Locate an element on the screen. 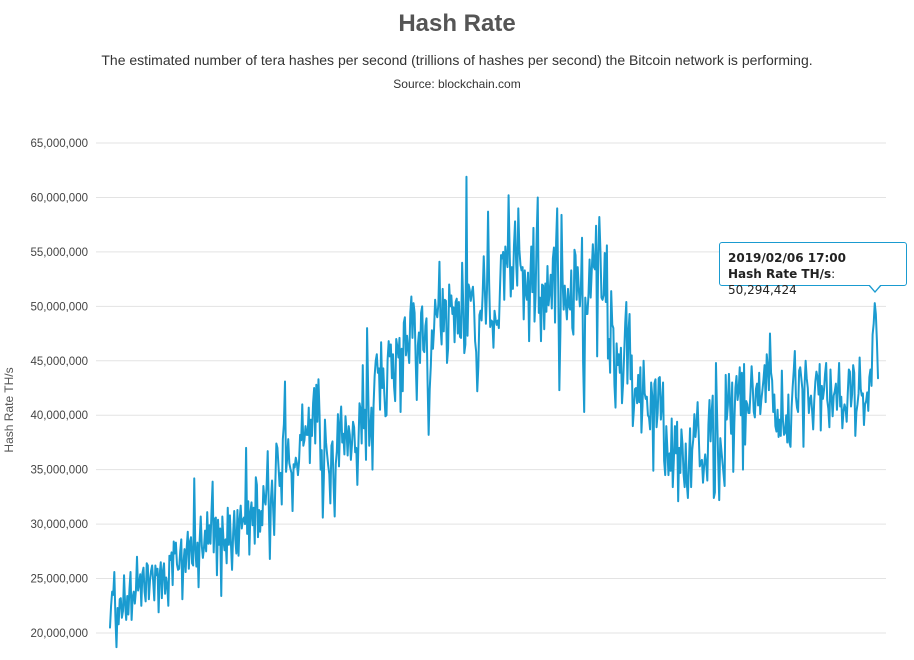  y-tick-label: 65,000,000 is located at coordinates (59, 144).